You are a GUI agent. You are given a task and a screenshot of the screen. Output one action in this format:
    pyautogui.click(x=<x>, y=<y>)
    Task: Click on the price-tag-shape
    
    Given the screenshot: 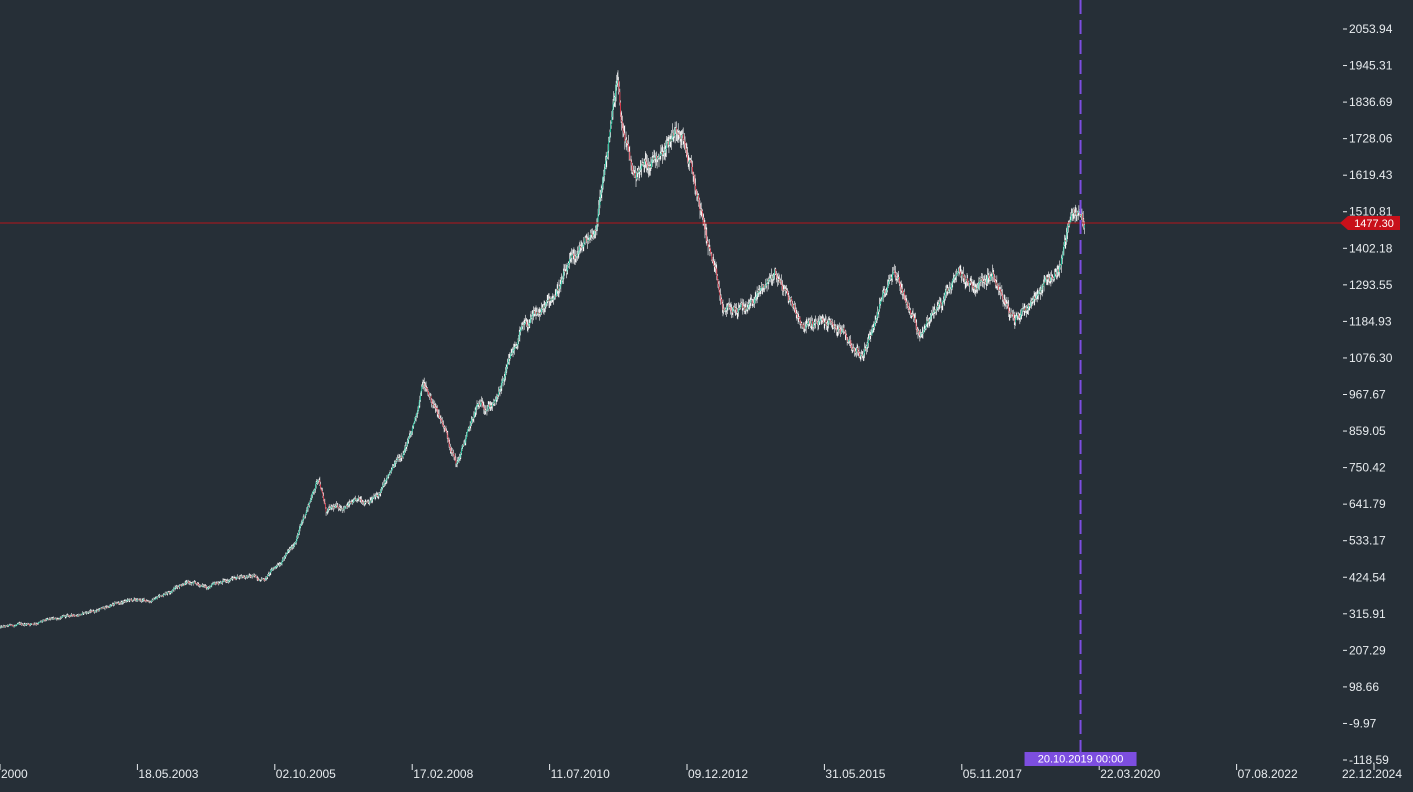 What is the action you would take?
    pyautogui.click(x=1370, y=223)
    